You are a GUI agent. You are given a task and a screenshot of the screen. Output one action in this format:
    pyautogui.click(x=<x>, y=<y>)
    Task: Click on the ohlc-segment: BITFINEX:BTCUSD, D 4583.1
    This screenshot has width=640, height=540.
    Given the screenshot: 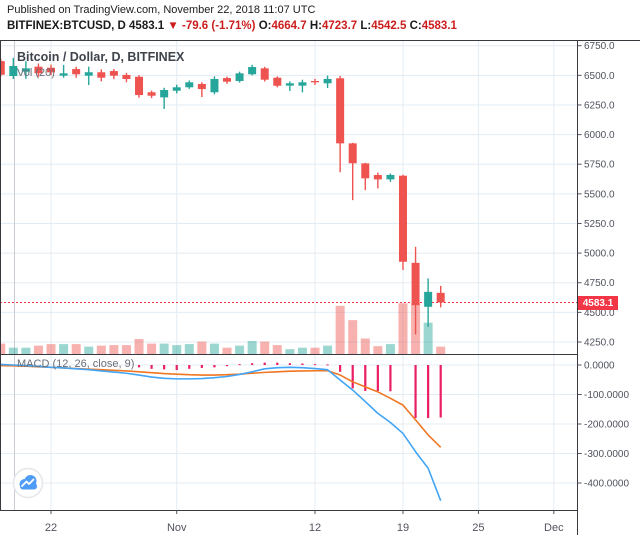 What is the action you would take?
    pyautogui.click(x=87, y=26)
    